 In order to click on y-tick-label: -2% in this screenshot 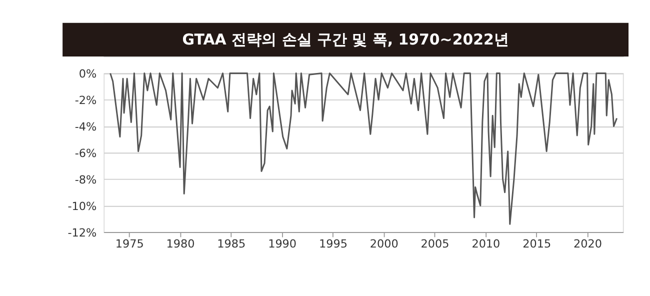, I will do `click(86, 100)`.